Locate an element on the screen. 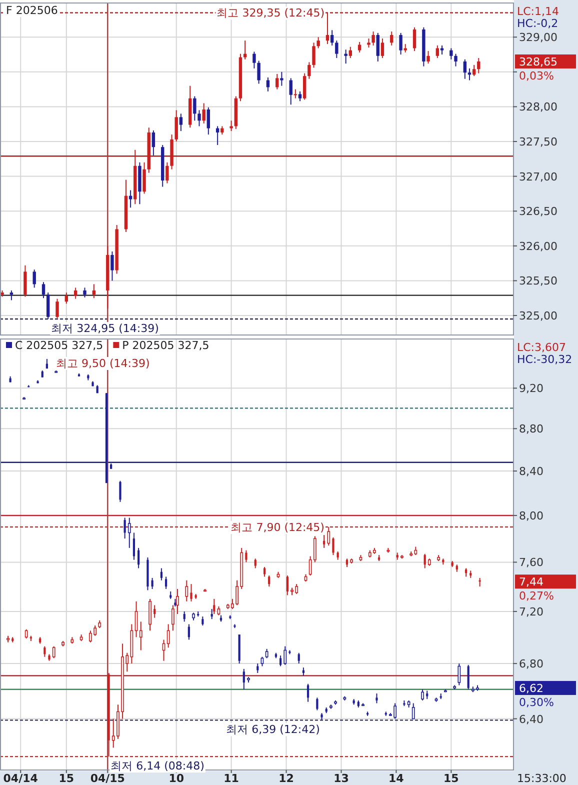 The image size is (578, 785). annotation: 최저 6,39 (12:42) is located at coordinates (273, 729).